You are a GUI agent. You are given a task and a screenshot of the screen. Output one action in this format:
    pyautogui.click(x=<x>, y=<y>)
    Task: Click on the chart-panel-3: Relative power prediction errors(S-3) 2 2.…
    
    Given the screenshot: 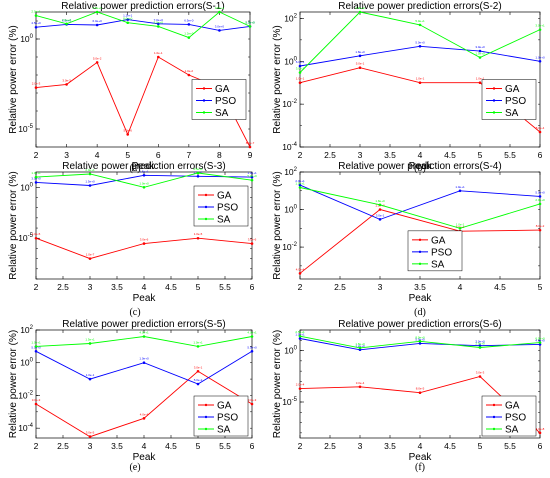 What is the action you would take?
    pyautogui.click(x=132, y=239)
    